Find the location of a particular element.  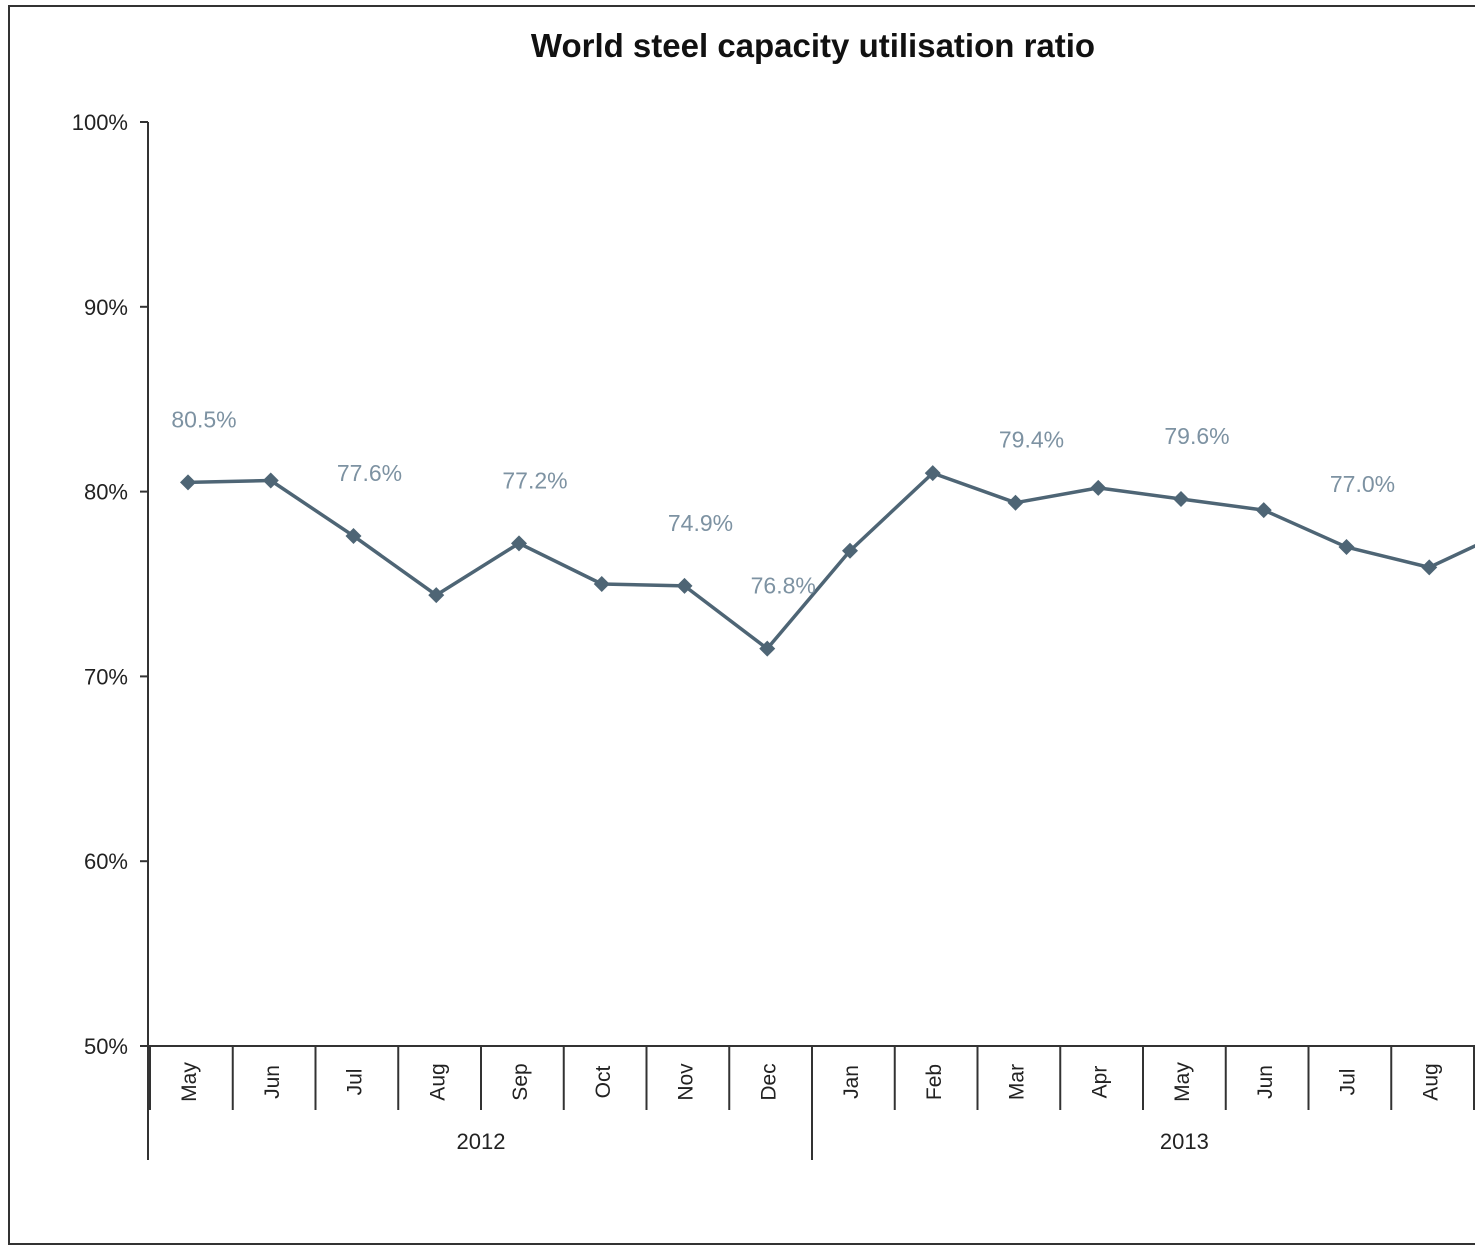

x-tick-label: Nov is located at coordinates (686, 1082).